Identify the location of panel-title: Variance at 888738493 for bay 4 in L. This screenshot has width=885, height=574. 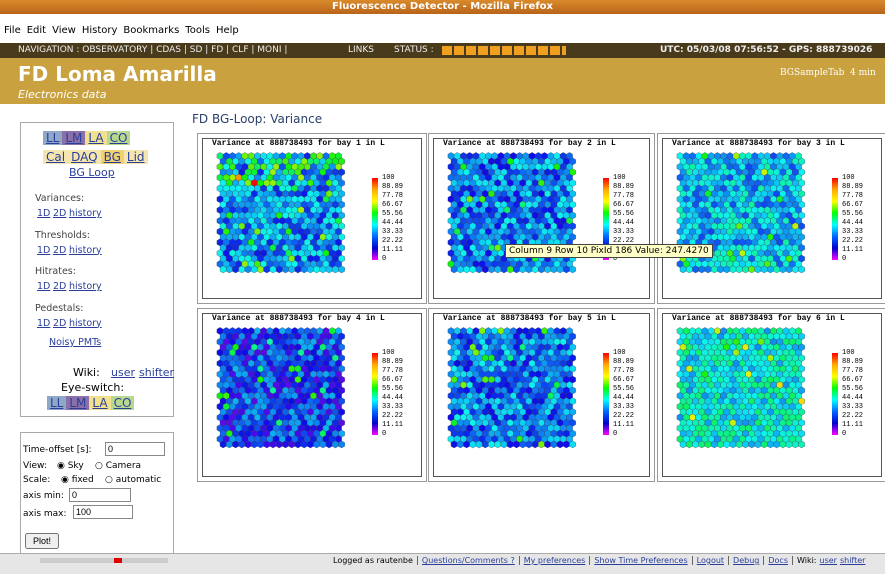
(298, 318).